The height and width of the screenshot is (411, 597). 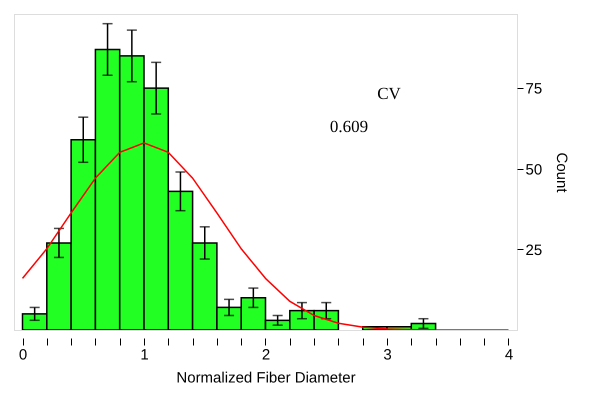 What do you see at coordinates (389, 93) in the screenshot?
I see `annotation: CV` at bounding box center [389, 93].